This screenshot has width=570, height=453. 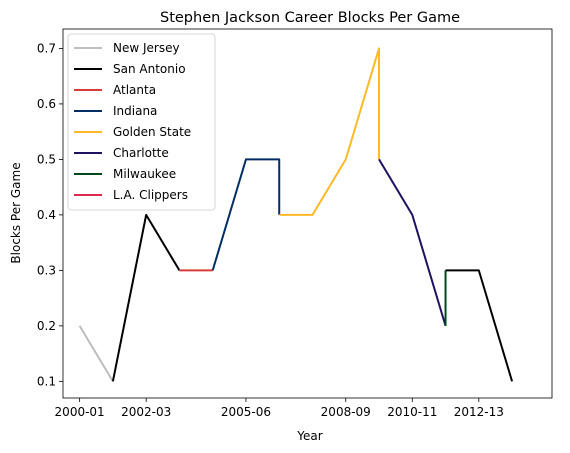 What do you see at coordinates (146, 412) in the screenshot?
I see `x-tick-label: 2002-03` at bounding box center [146, 412].